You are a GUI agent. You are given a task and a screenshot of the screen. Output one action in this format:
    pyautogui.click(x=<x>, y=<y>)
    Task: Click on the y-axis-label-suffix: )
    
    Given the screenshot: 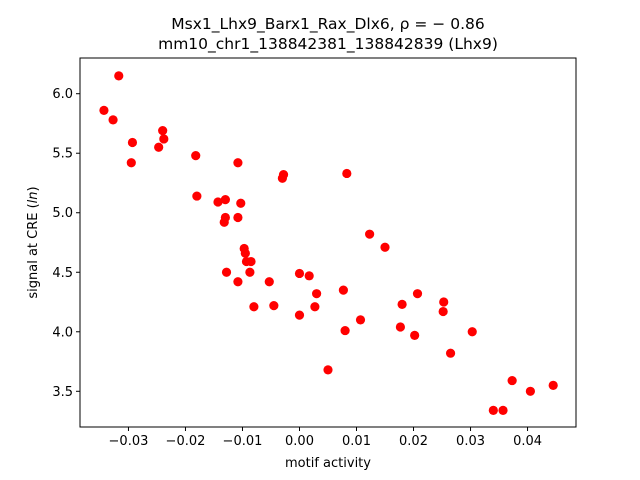 What is the action you would take?
    pyautogui.click(x=33, y=188)
    